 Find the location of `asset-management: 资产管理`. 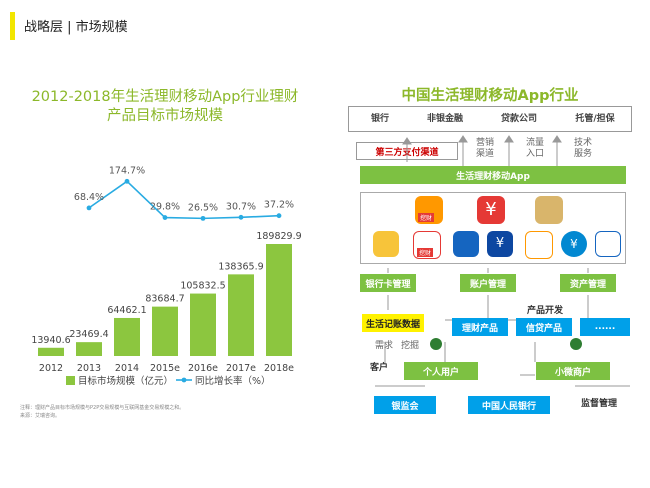

asset-management: 资产管理 is located at coordinates (588, 283).